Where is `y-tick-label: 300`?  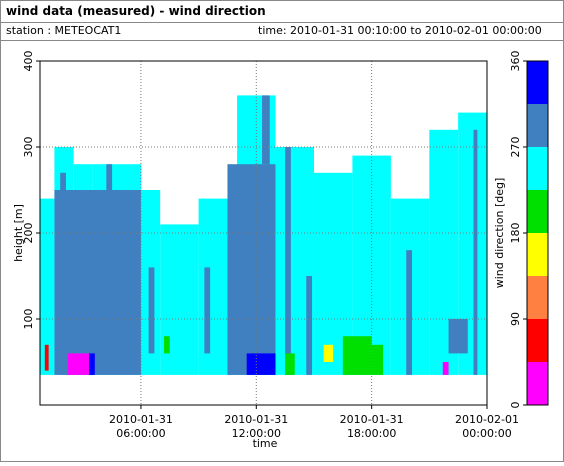
y-tick-label: 300 is located at coordinates (28, 147).